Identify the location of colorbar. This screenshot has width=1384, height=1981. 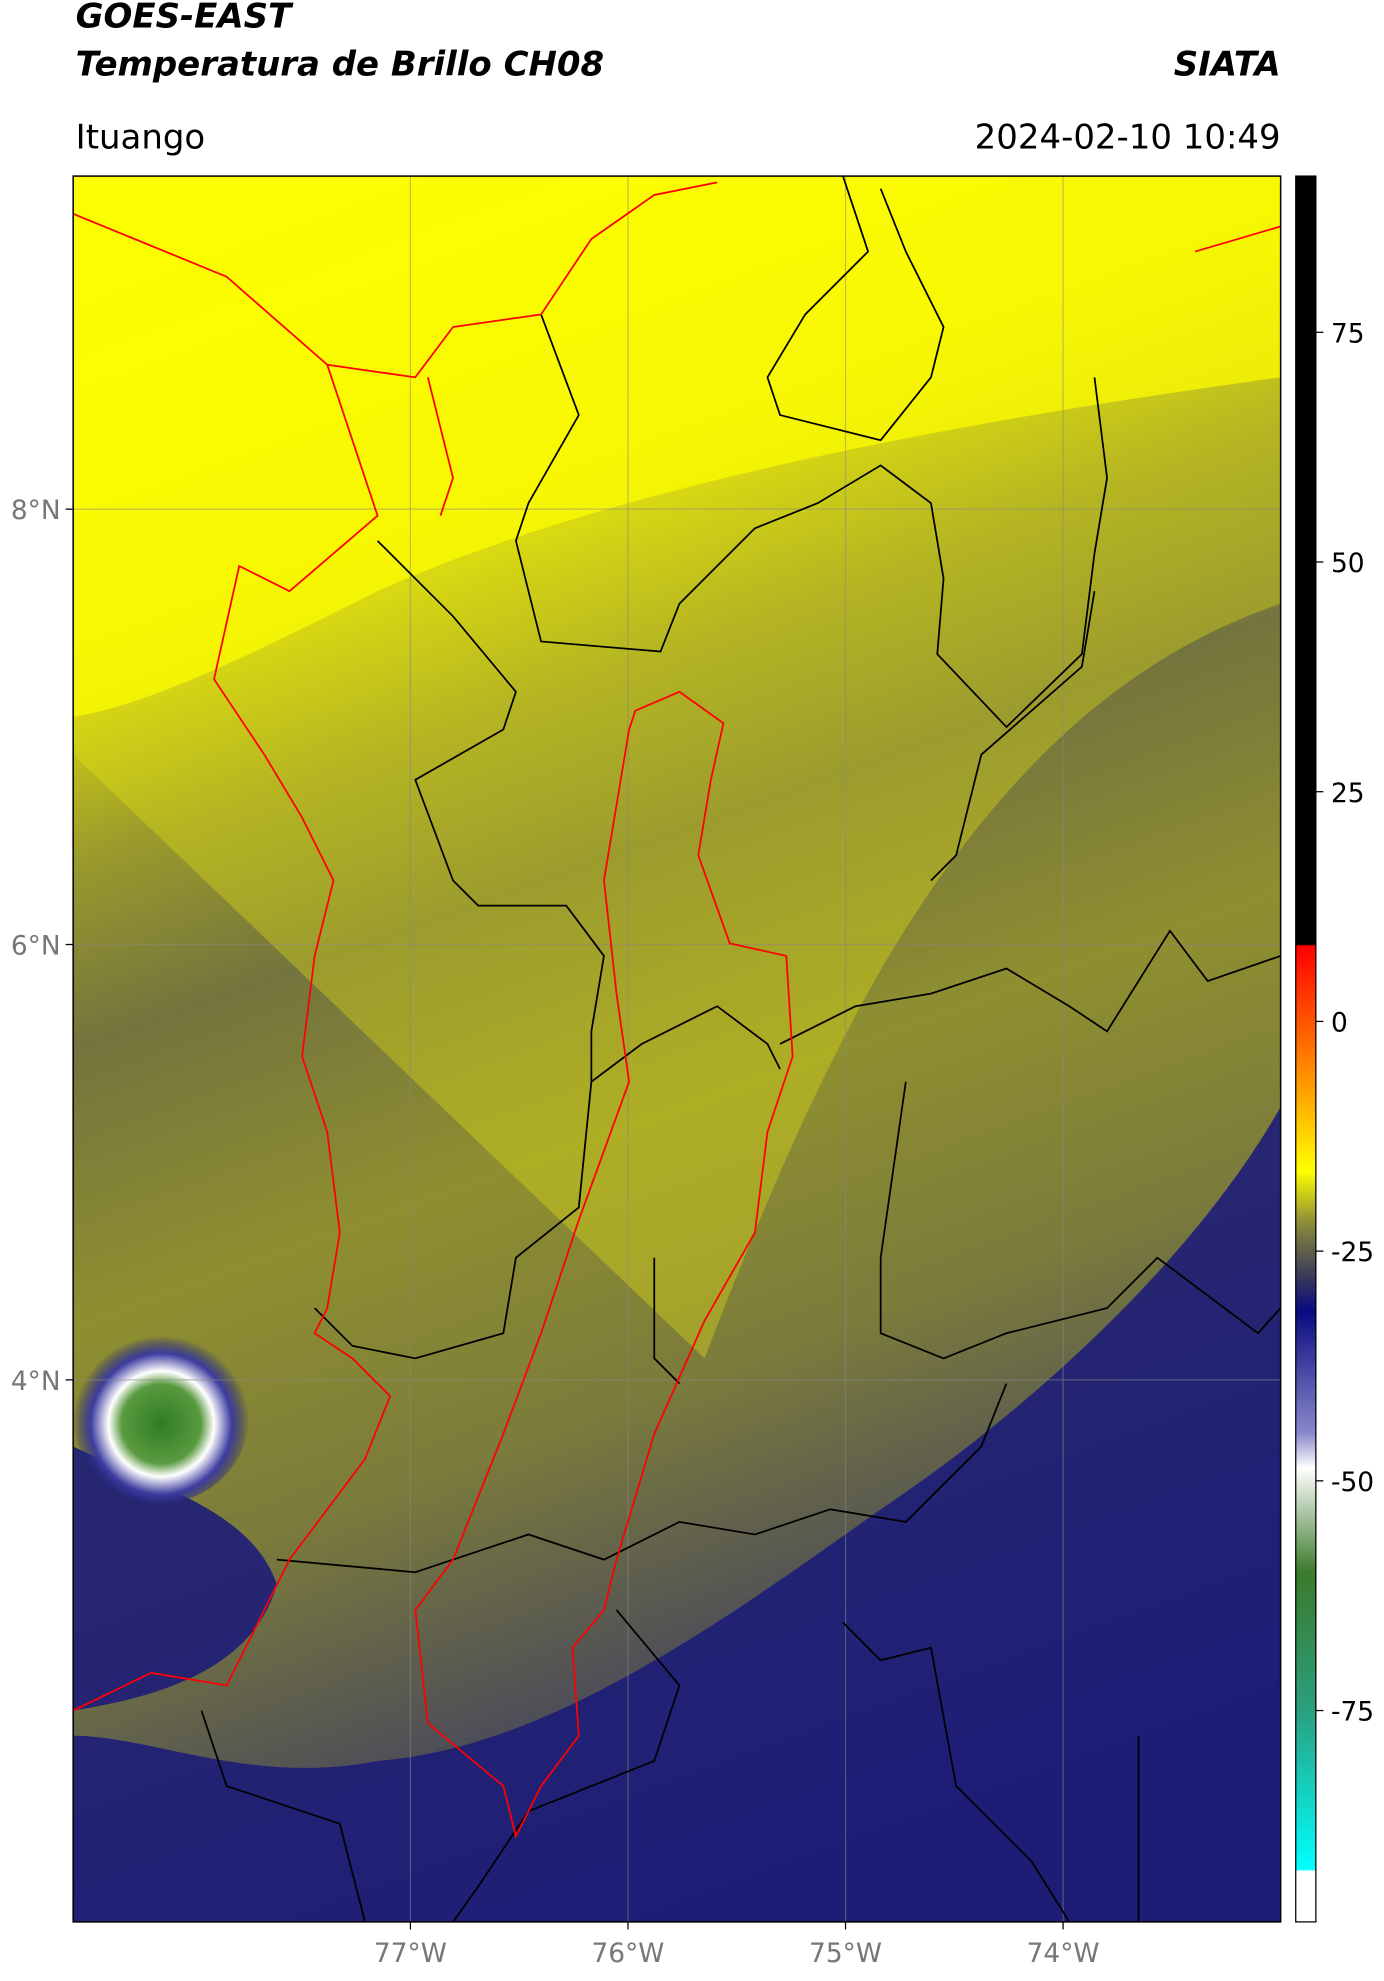
(1306, 1049).